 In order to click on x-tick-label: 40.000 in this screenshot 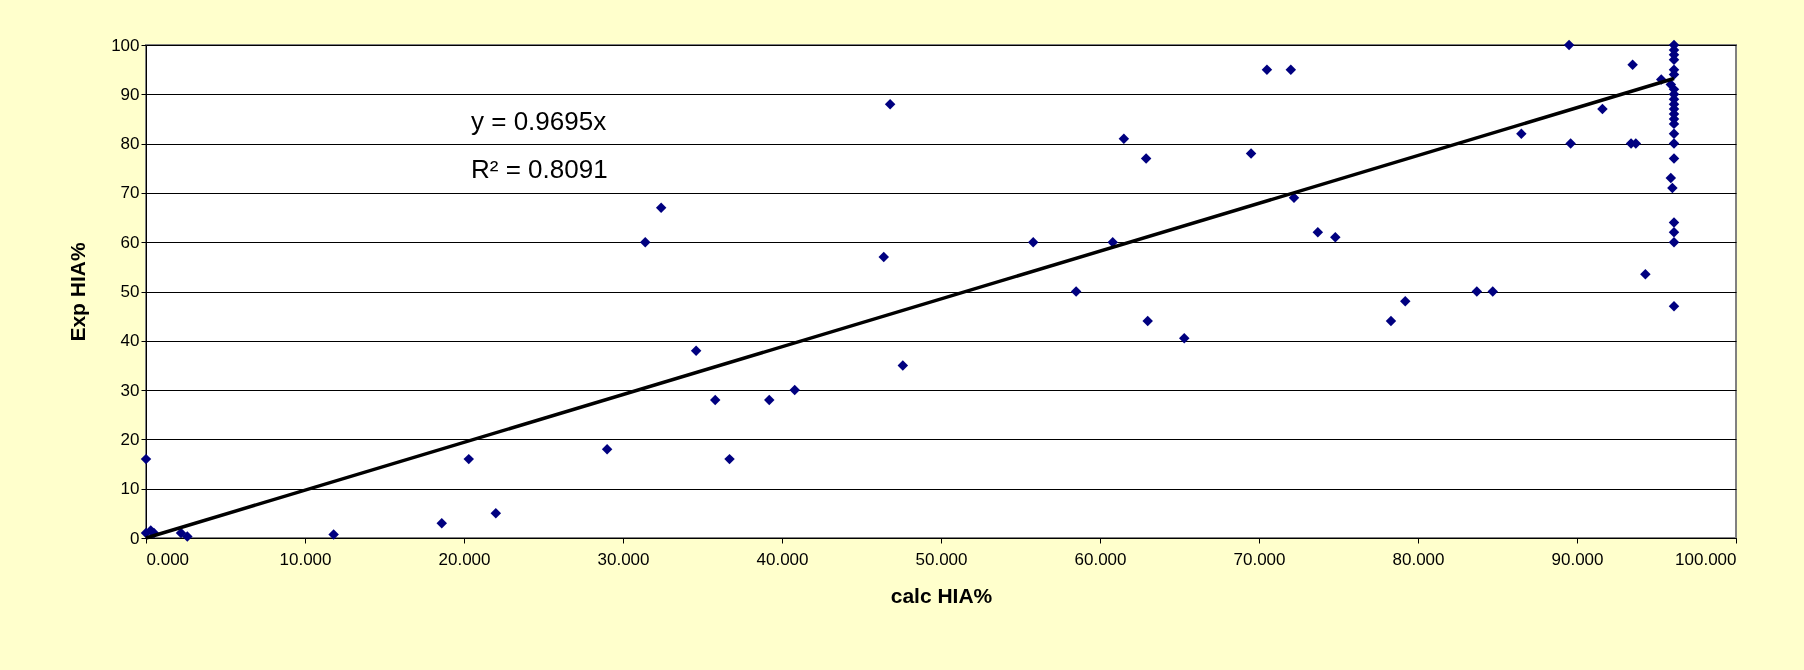, I will do `click(782, 559)`.